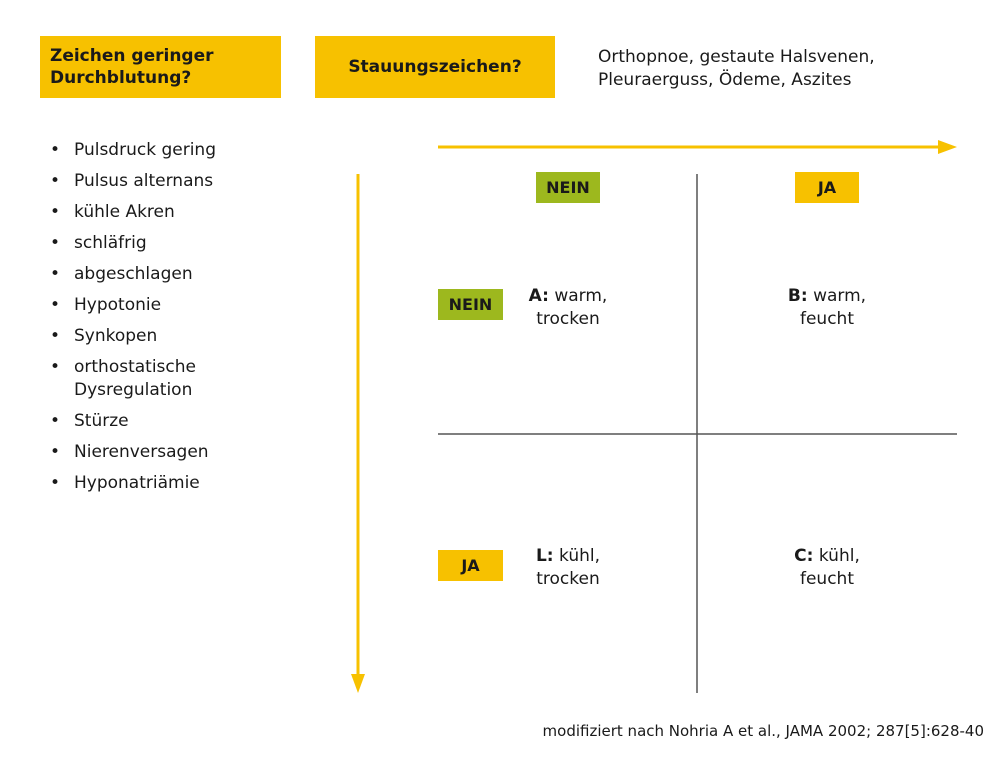 The image size is (1000, 780). What do you see at coordinates (804, 556) in the screenshot?
I see `quadrant-c-letter: C:` at bounding box center [804, 556].